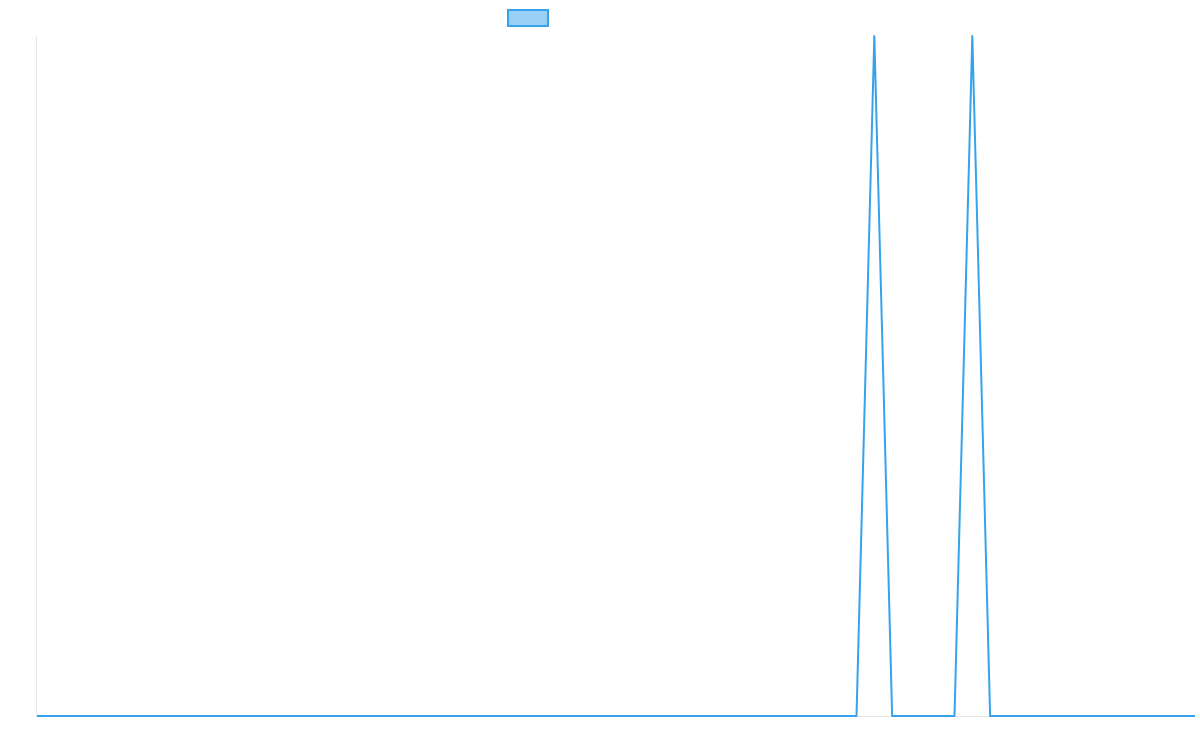 This screenshot has width=1200, height=750. I want to click on legend-swatch, so click(528, 18).